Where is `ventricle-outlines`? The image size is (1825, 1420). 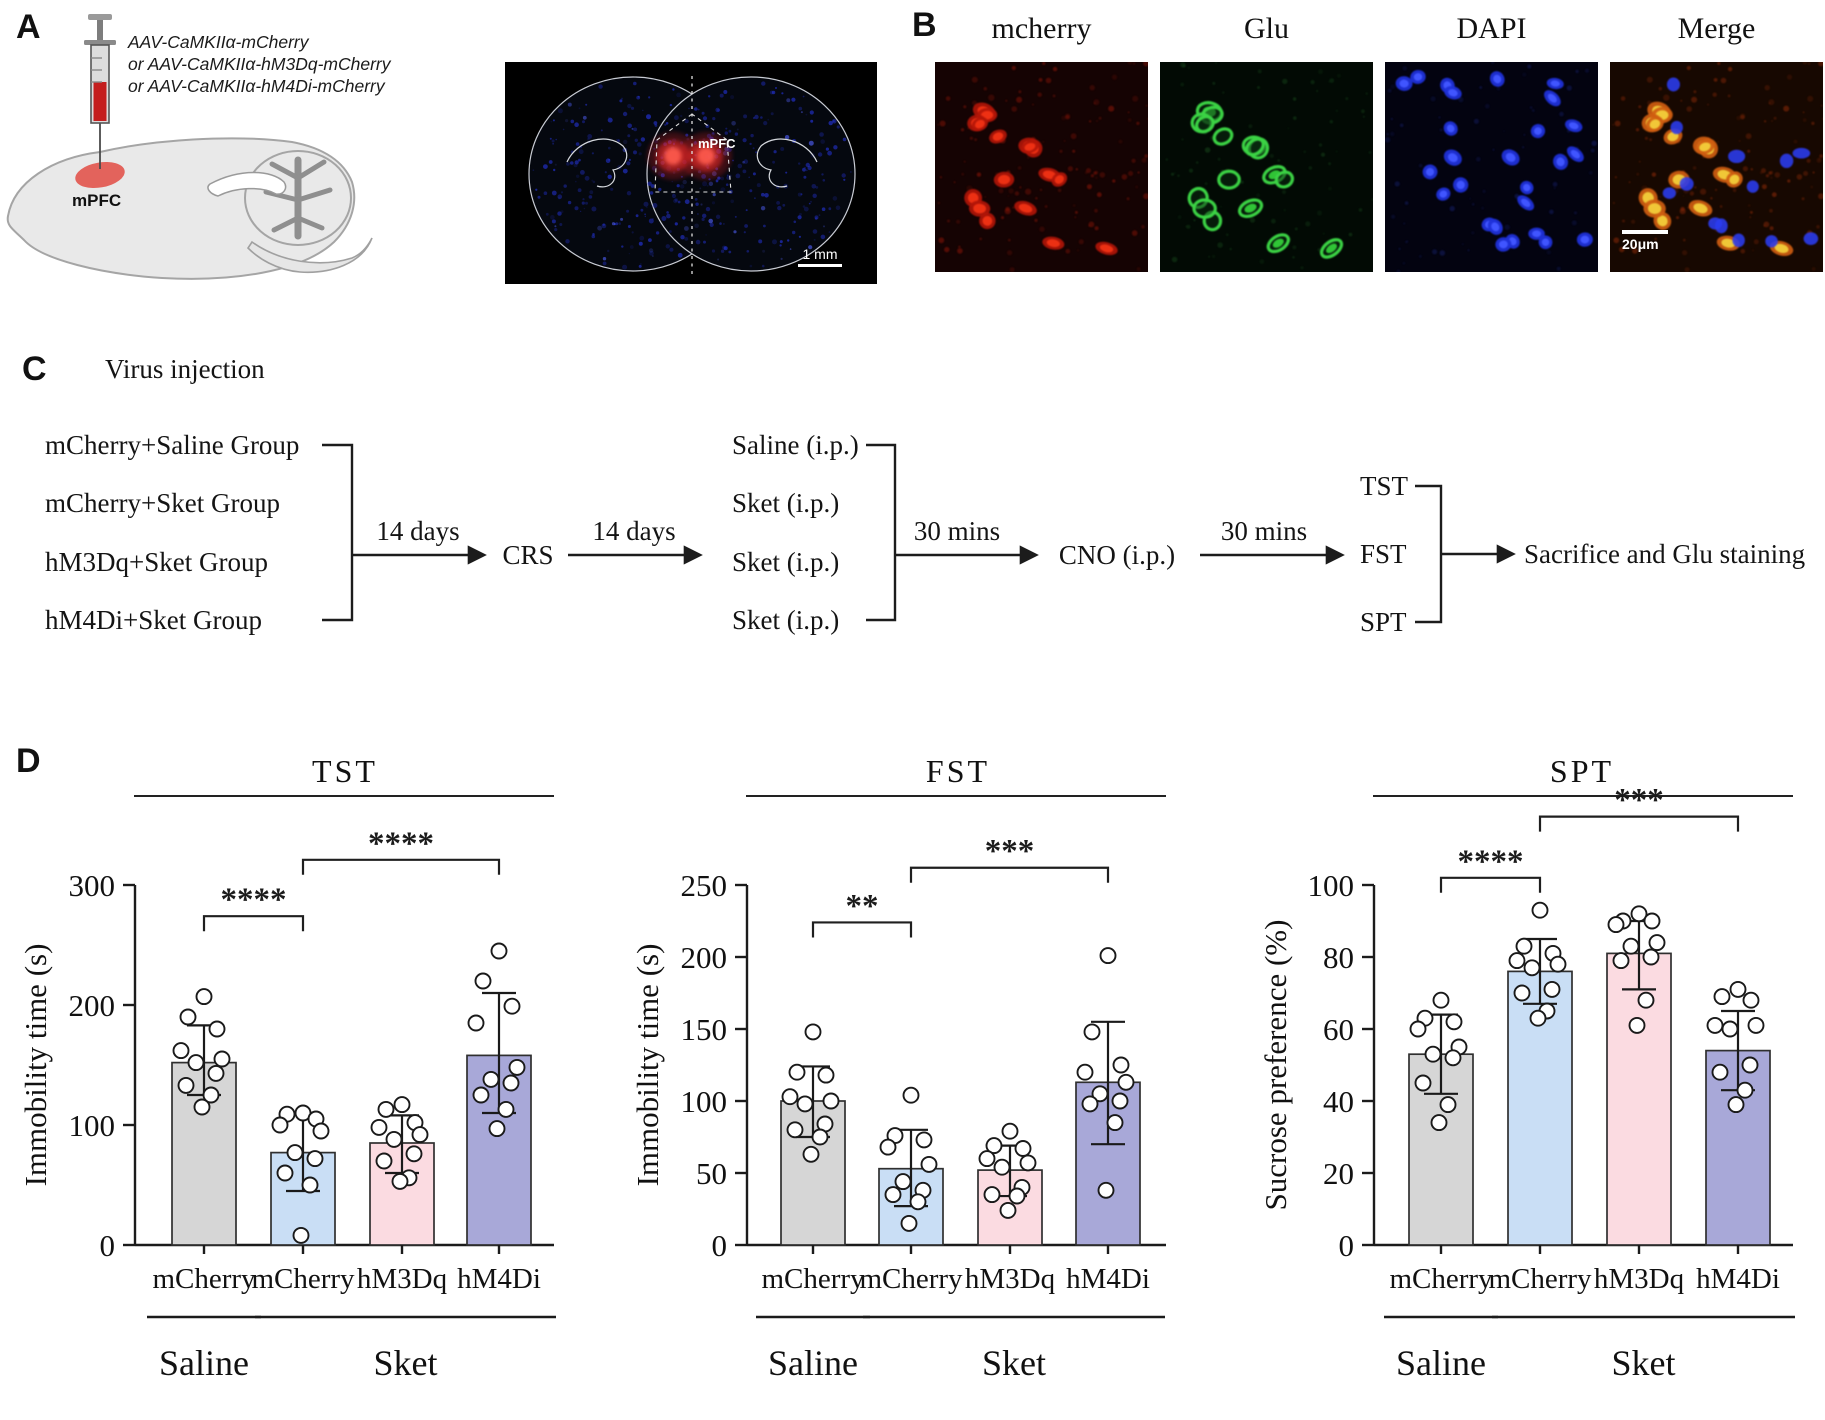 ventricle-outlines is located at coordinates (692, 163).